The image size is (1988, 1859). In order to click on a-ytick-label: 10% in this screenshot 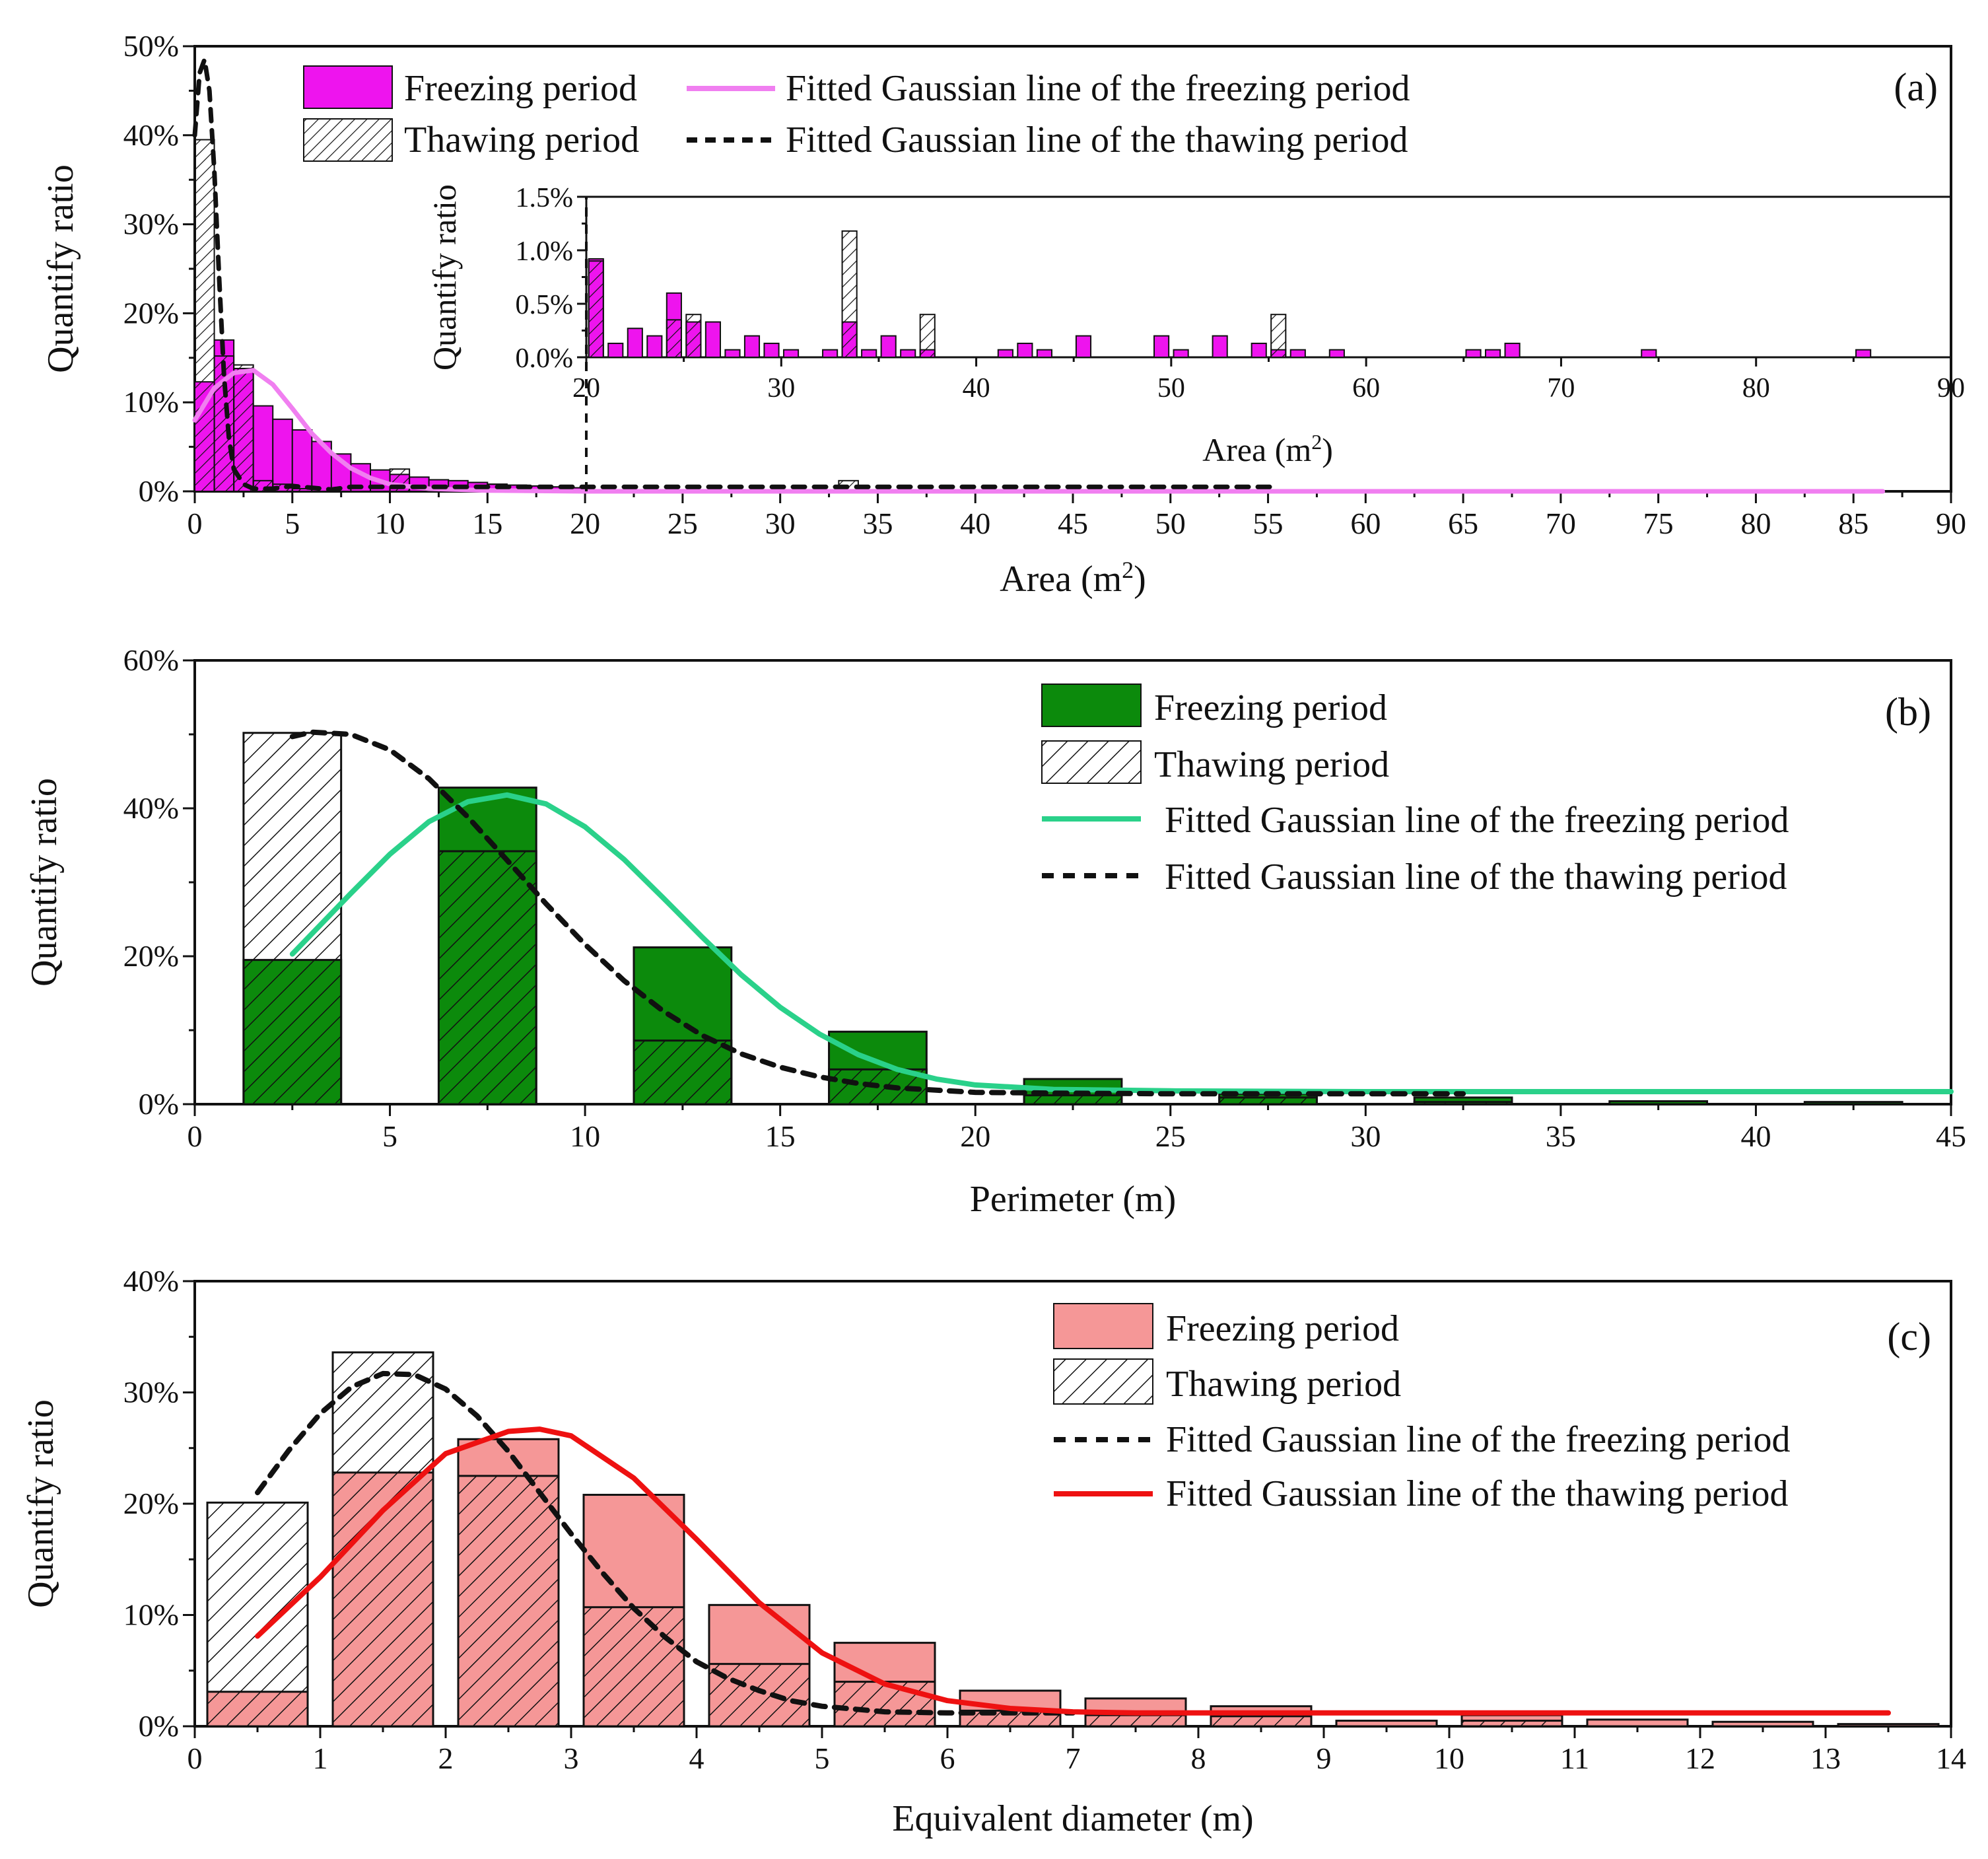, I will do `click(151, 402)`.